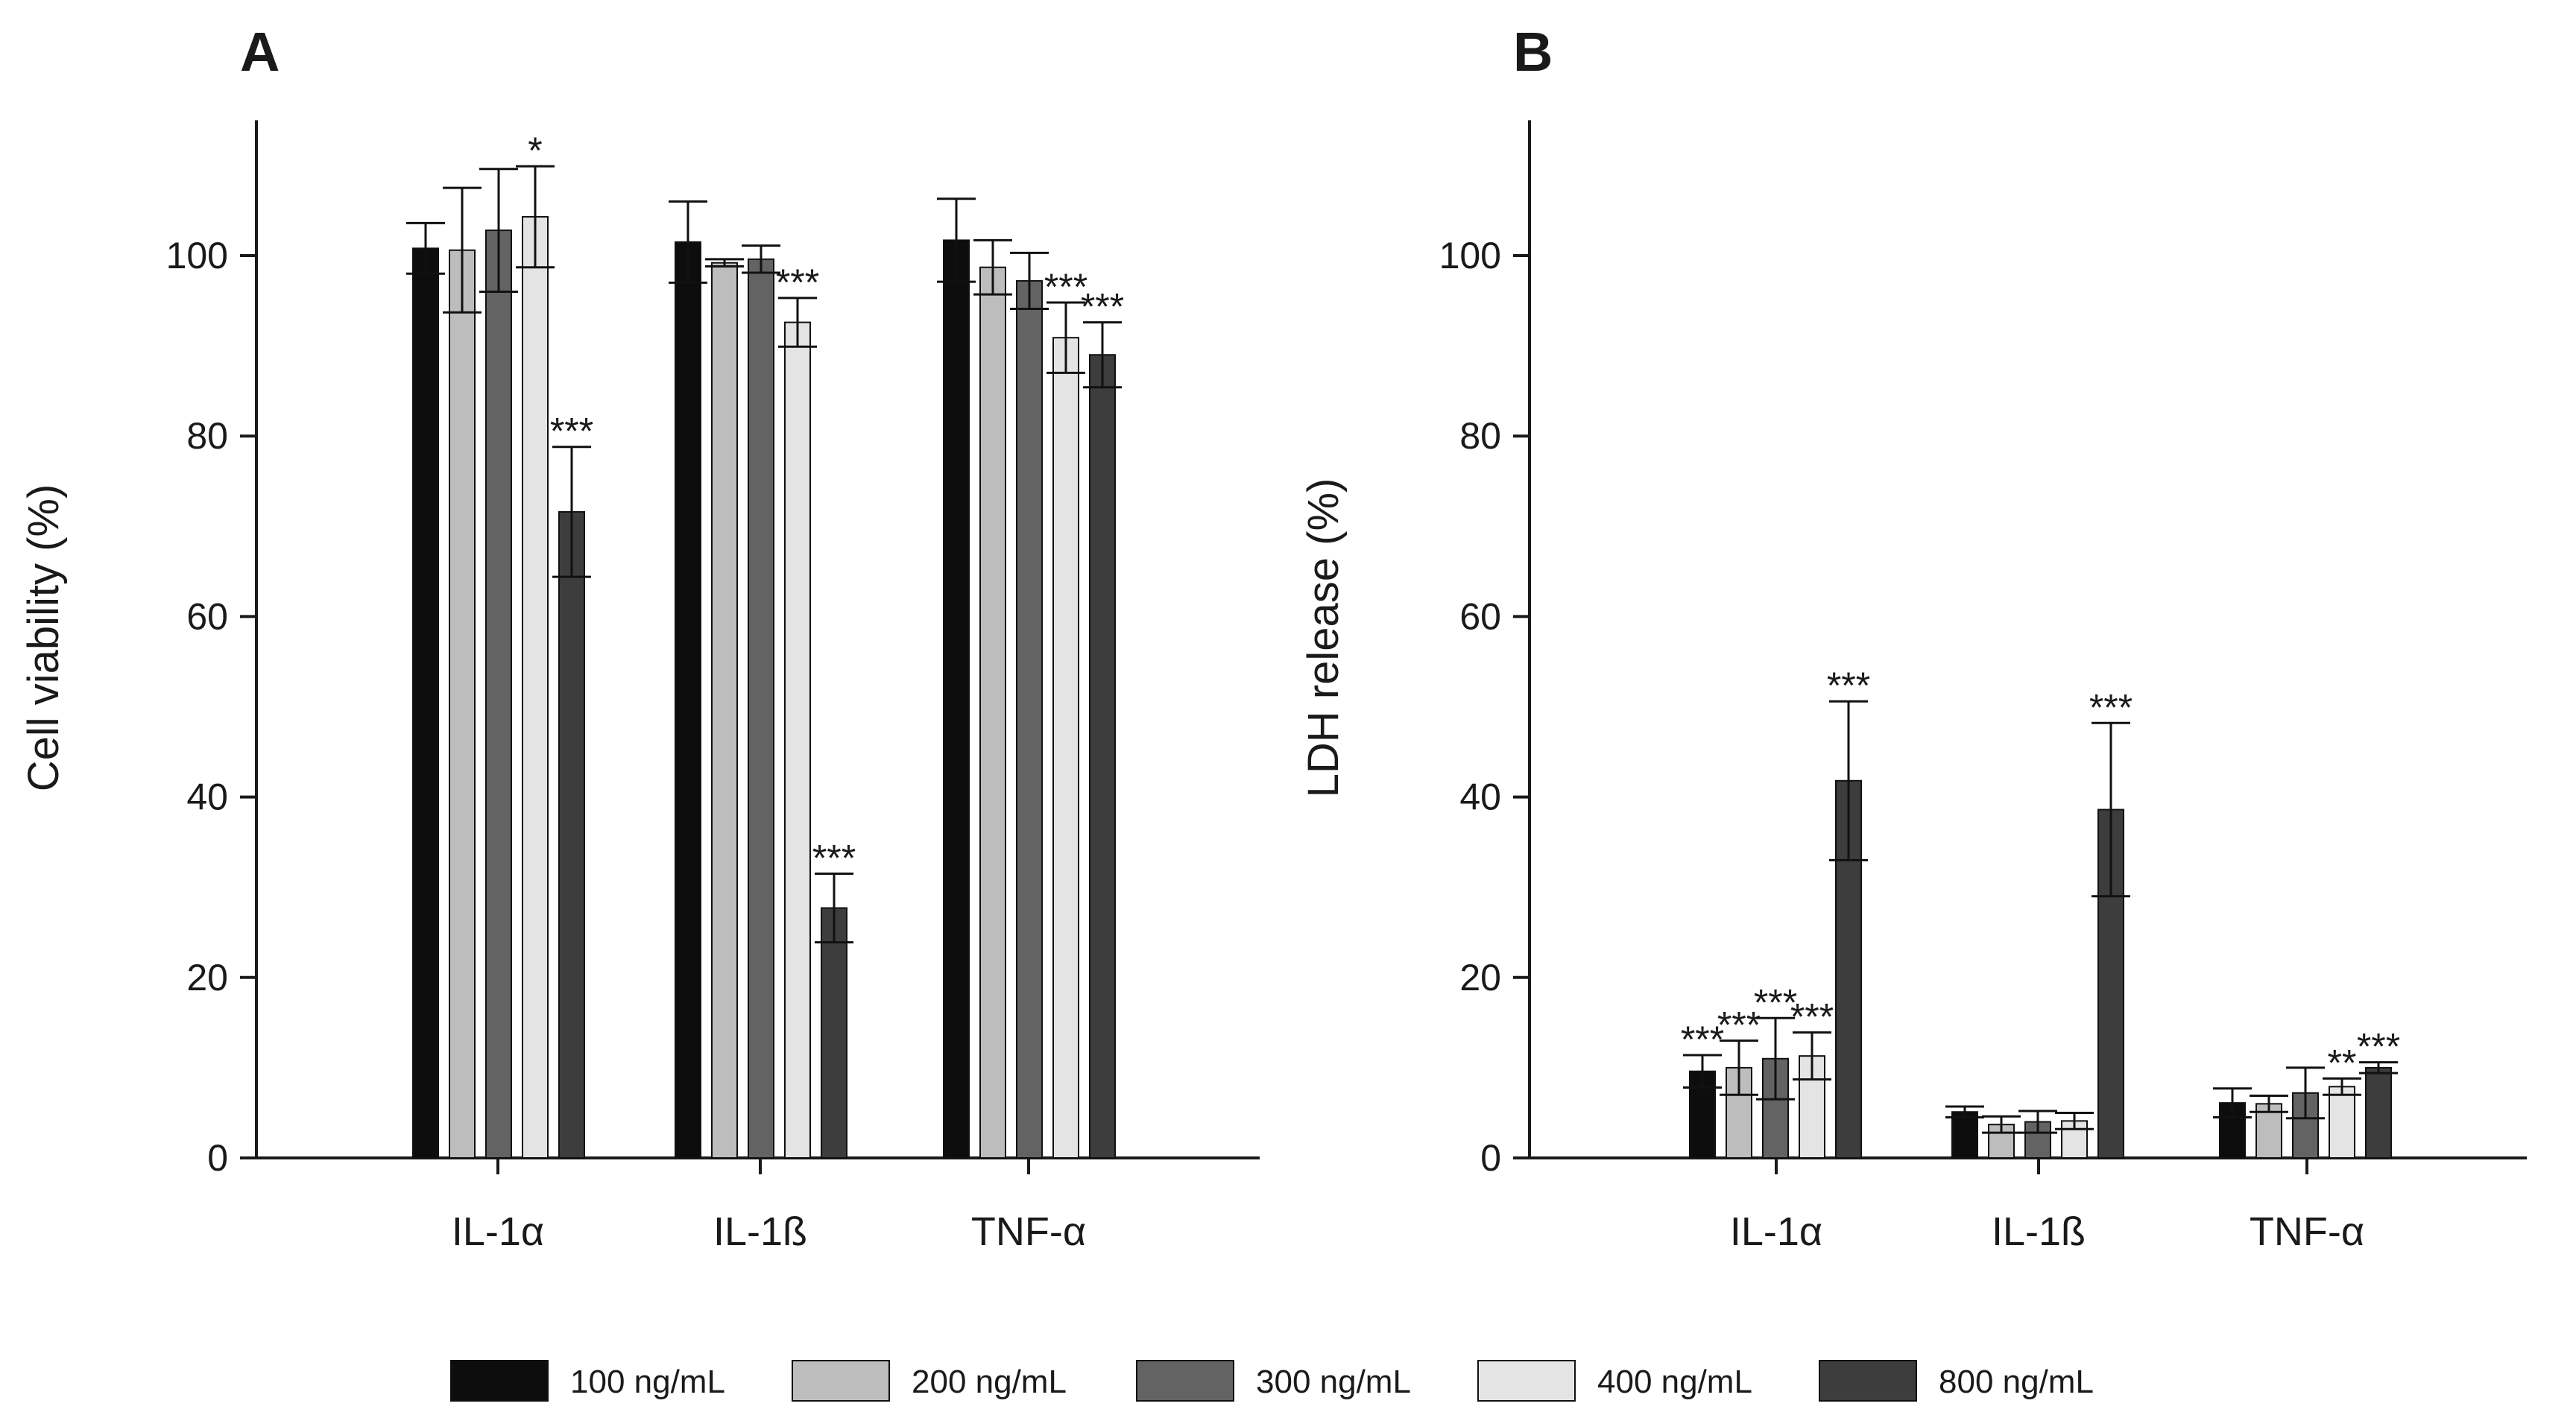 The height and width of the screenshot is (1418, 2576). What do you see at coordinates (1028, 1231) in the screenshot?
I see `panel-a-category-label: TNF-α` at bounding box center [1028, 1231].